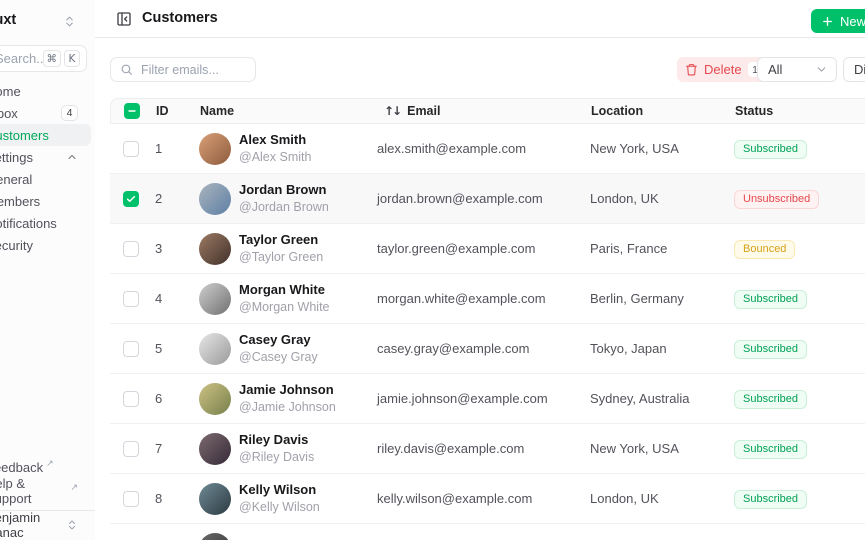 The height and width of the screenshot is (540, 865). I want to click on filter-emails-input, so click(183, 69).